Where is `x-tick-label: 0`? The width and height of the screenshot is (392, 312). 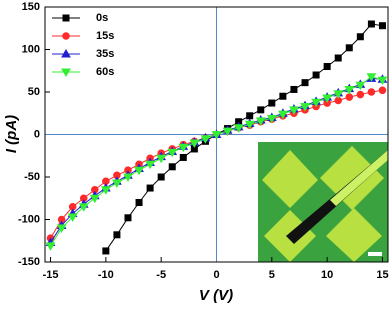
x-tick-label: 0 is located at coordinates (216, 275).